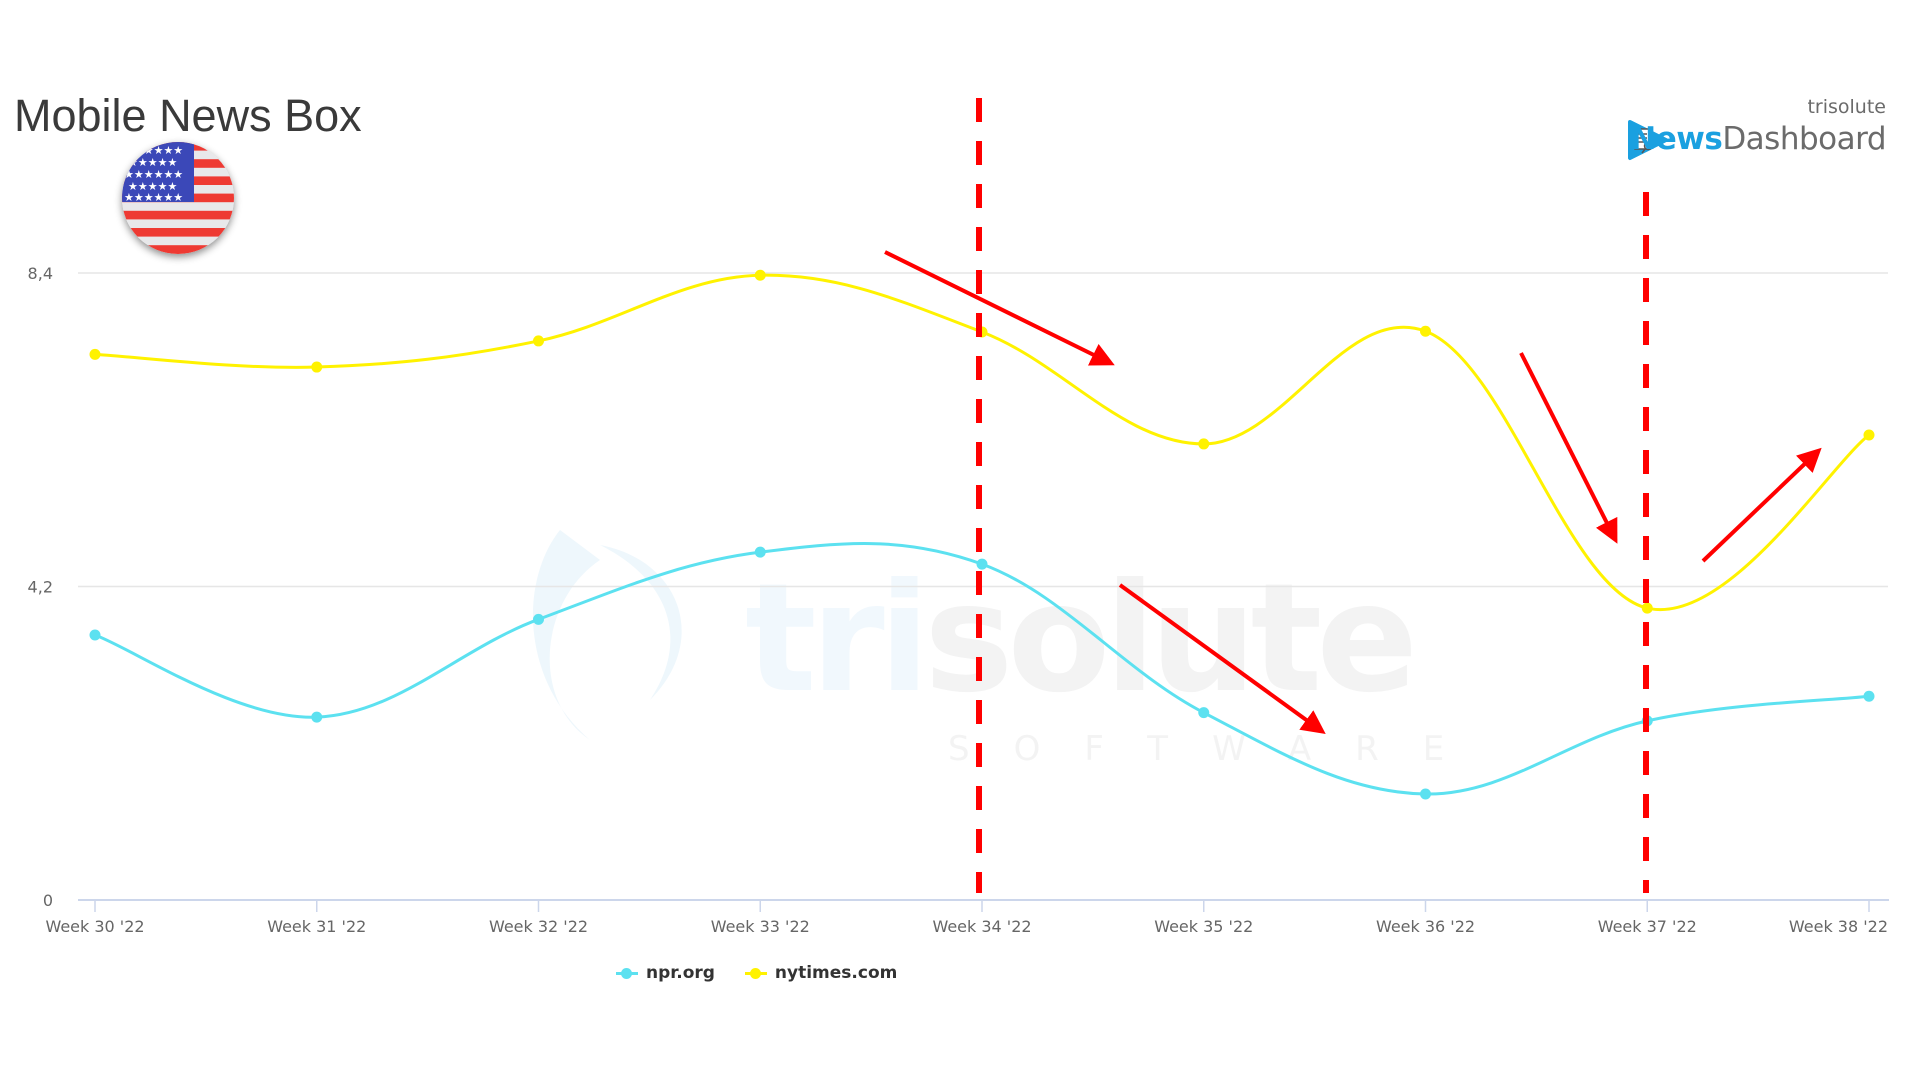 The height and width of the screenshot is (1080, 1920). I want to click on x-tick-label: Week 35 '22, so click(1203, 926).